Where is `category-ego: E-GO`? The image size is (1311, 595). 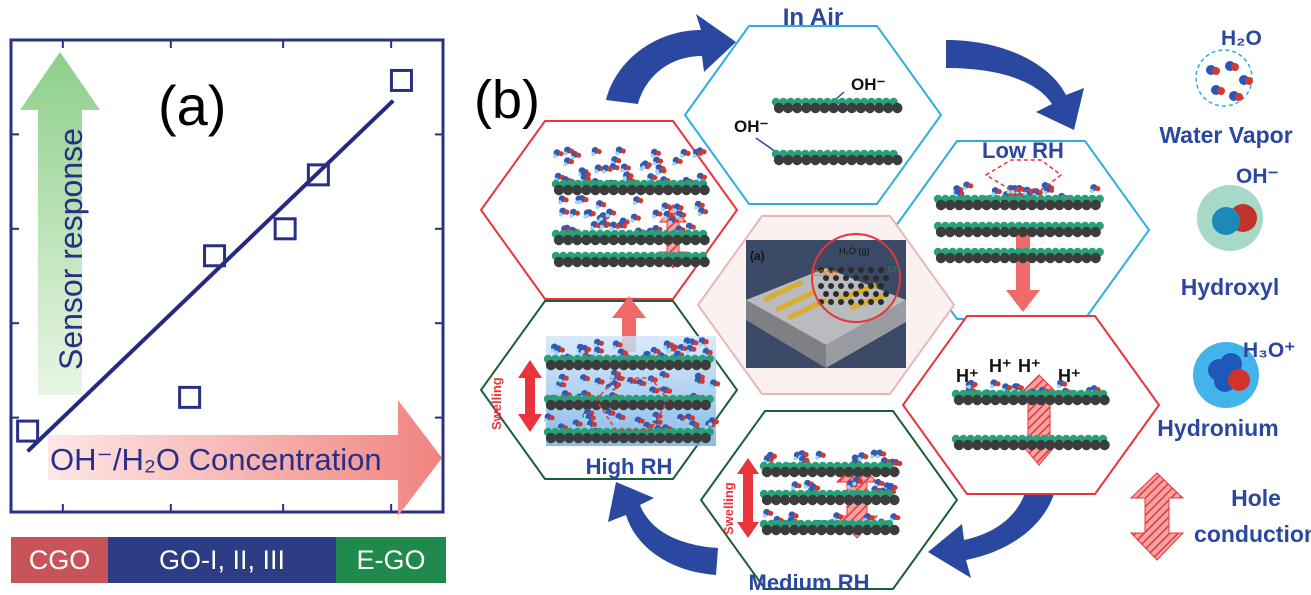
category-ego: E-GO is located at coordinates (391, 560).